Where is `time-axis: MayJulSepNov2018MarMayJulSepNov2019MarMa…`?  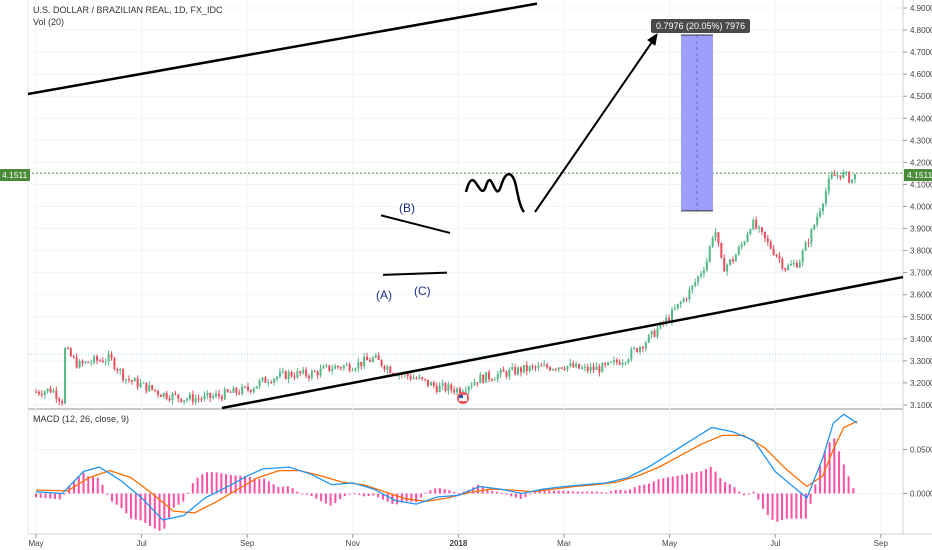
time-axis: MayJulSepNov2018MarMayJulSepNov2019MarMa… is located at coordinates (480, 541).